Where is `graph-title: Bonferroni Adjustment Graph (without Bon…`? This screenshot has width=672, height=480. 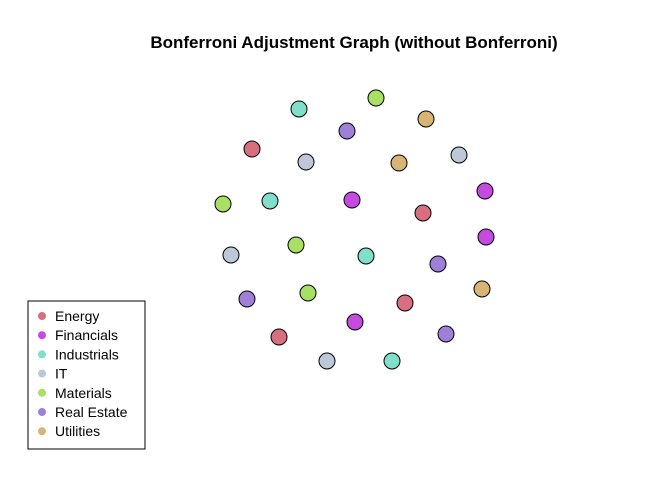
graph-title: Bonferroni Adjustment Graph (without Bon… is located at coordinates (353, 42).